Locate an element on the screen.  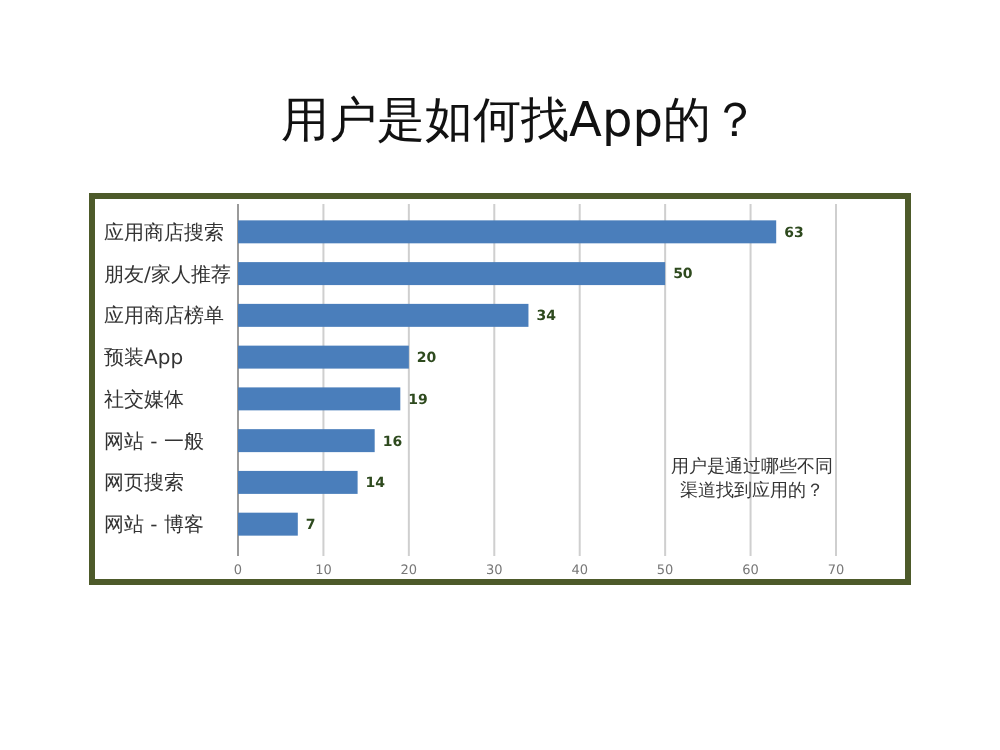
y-tick-label: 网站 - 一般 is located at coordinates (154, 441).